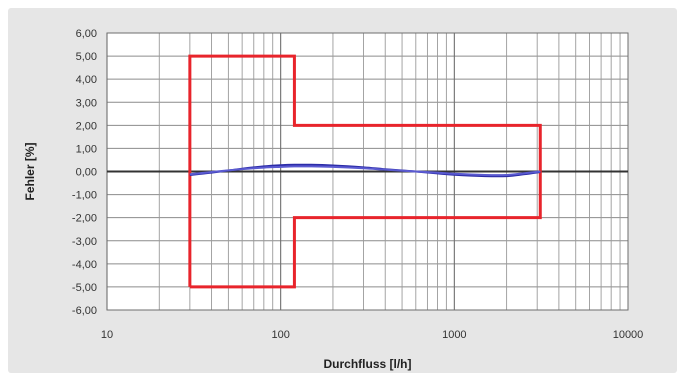 This screenshot has width=685, height=386. Describe the element at coordinates (280, 335) in the screenshot. I see `x-tick-label: 100` at that location.